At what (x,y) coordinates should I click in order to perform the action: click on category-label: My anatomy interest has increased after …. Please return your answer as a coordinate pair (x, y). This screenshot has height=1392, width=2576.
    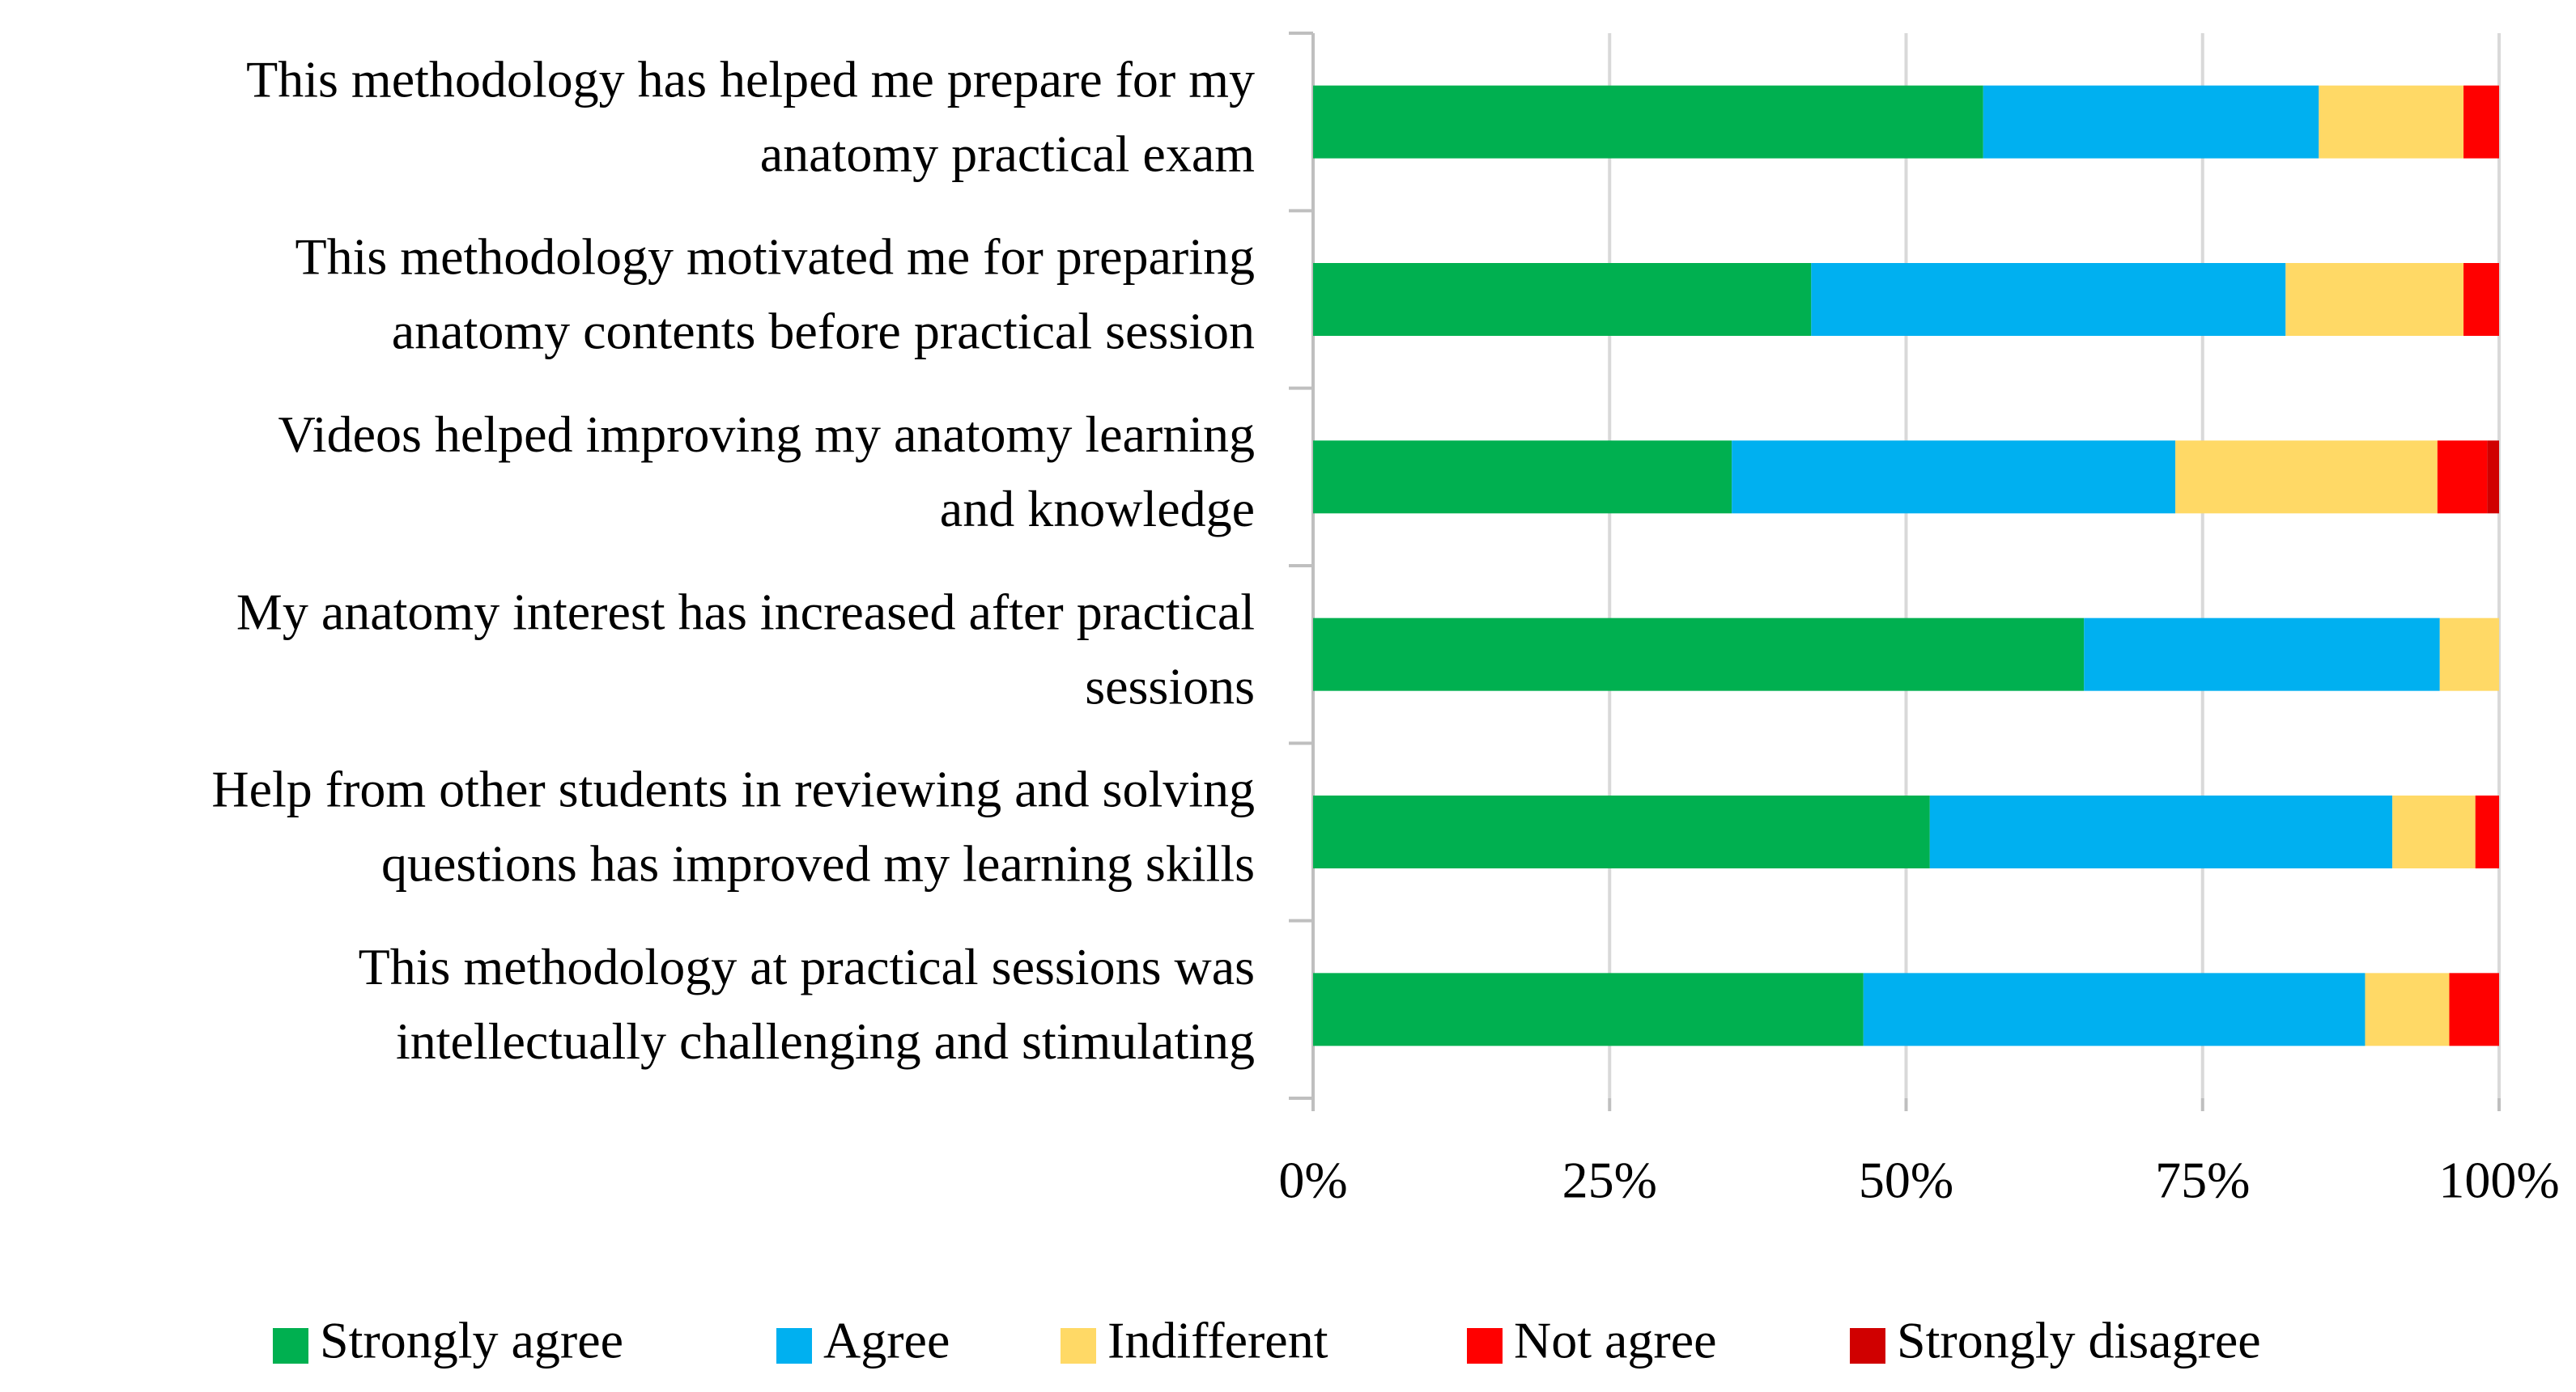
    Looking at the image, I should click on (745, 611).